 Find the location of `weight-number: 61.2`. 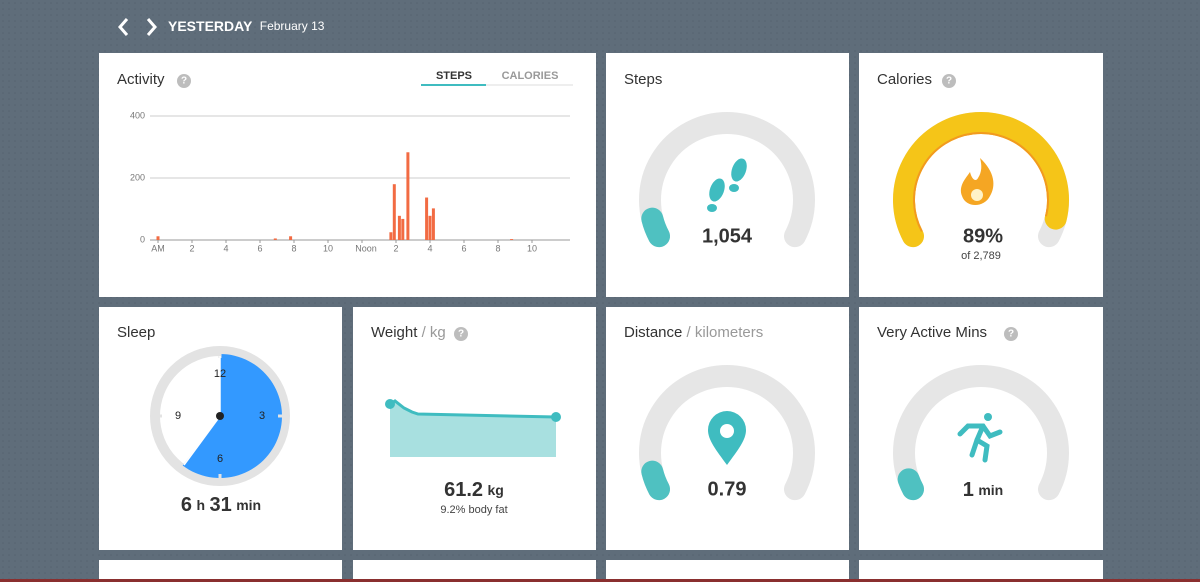

weight-number: 61.2 is located at coordinates (463, 490).